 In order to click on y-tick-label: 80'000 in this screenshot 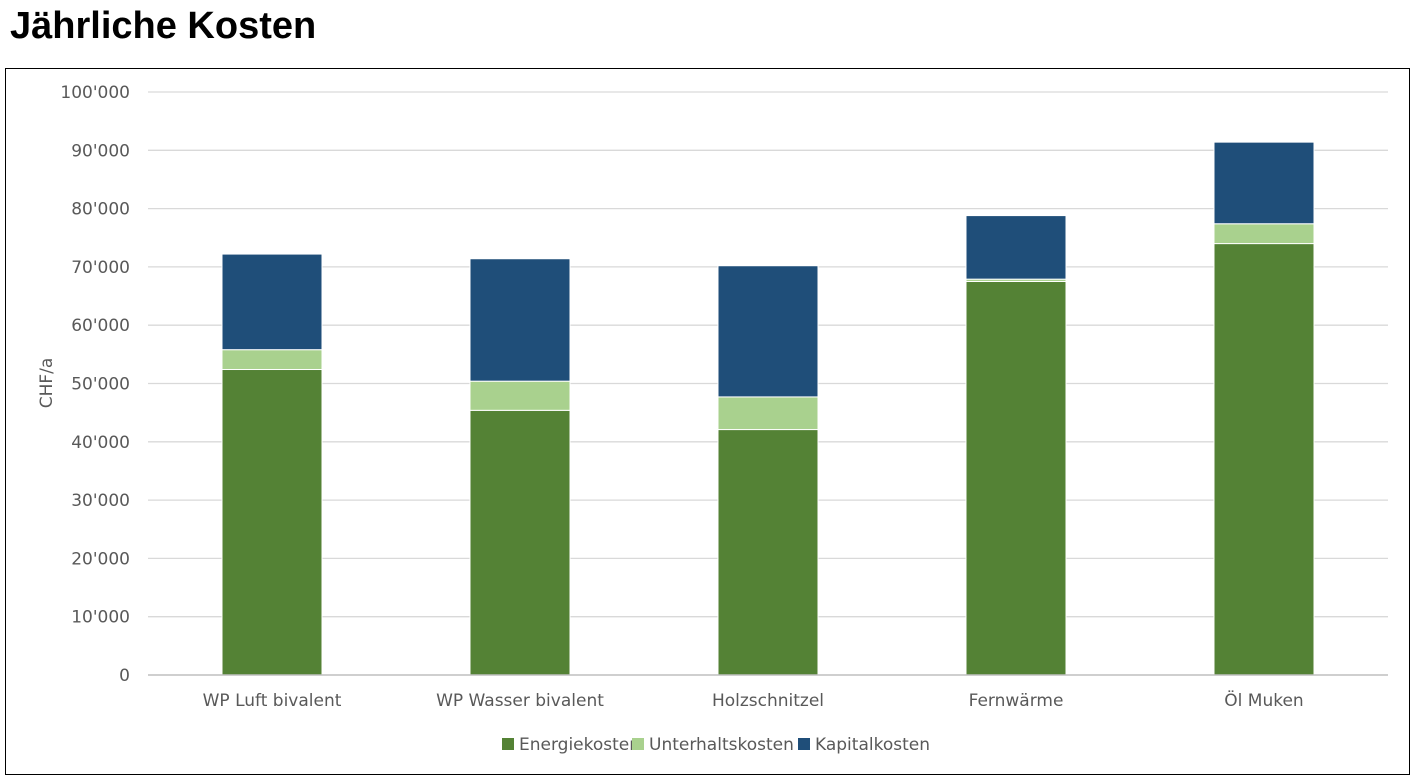, I will do `click(100, 210)`.